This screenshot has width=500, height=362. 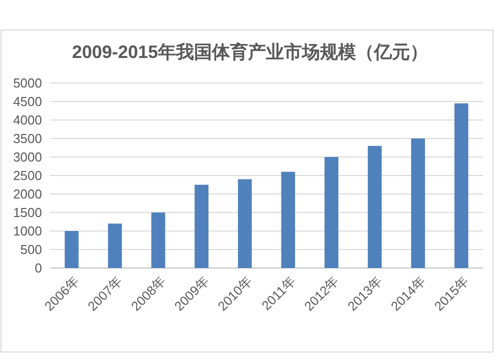 What do you see at coordinates (27, 157) in the screenshot?
I see `y-tick-label: 3000` at bounding box center [27, 157].